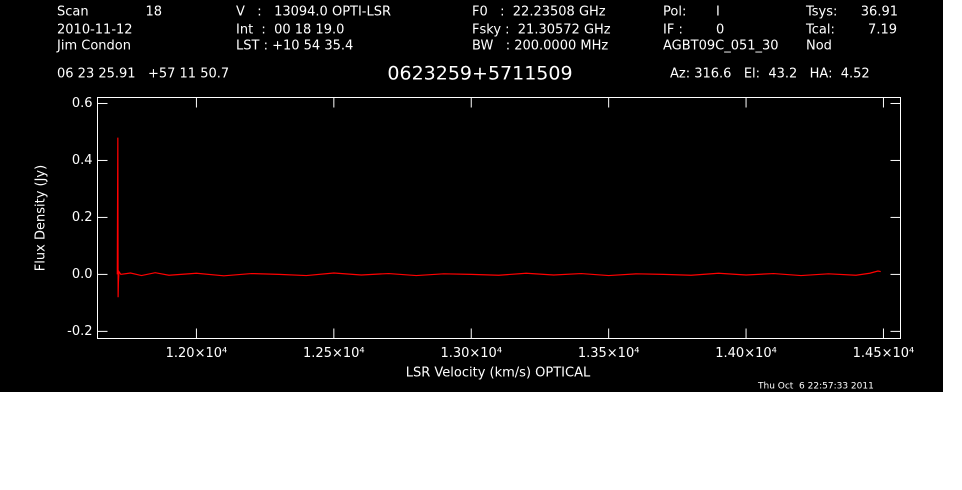 The height and width of the screenshot is (490, 962). What do you see at coordinates (290, 30) in the screenshot?
I see `header-field: Int : 00 18 19.0` at bounding box center [290, 30].